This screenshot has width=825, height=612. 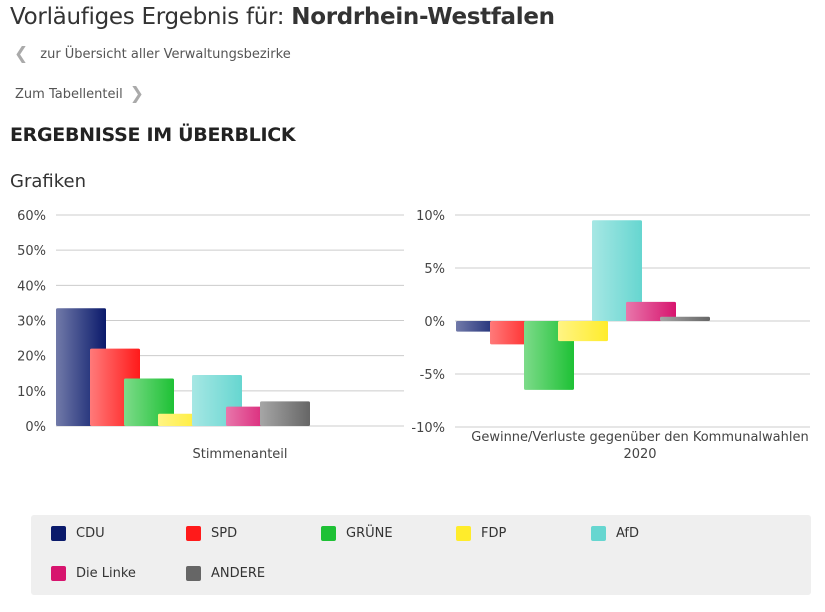 What do you see at coordinates (432, 375) in the screenshot?
I see `y-tick-label: -5%` at bounding box center [432, 375].